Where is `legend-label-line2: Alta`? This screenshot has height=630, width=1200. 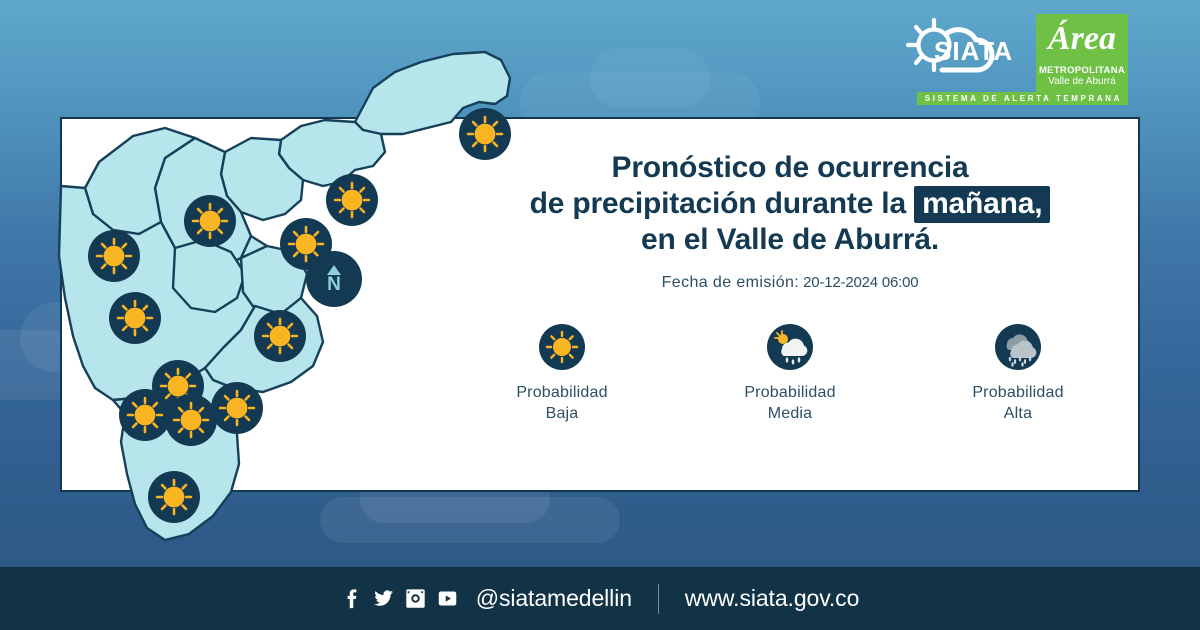
legend-label-line2: Alta is located at coordinates (1018, 413).